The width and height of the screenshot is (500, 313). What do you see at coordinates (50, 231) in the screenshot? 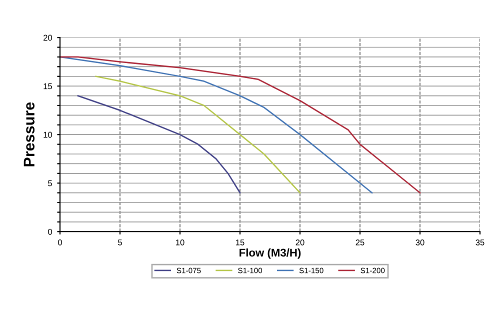
I see `y-tick-label: 0` at bounding box center [50, 231].